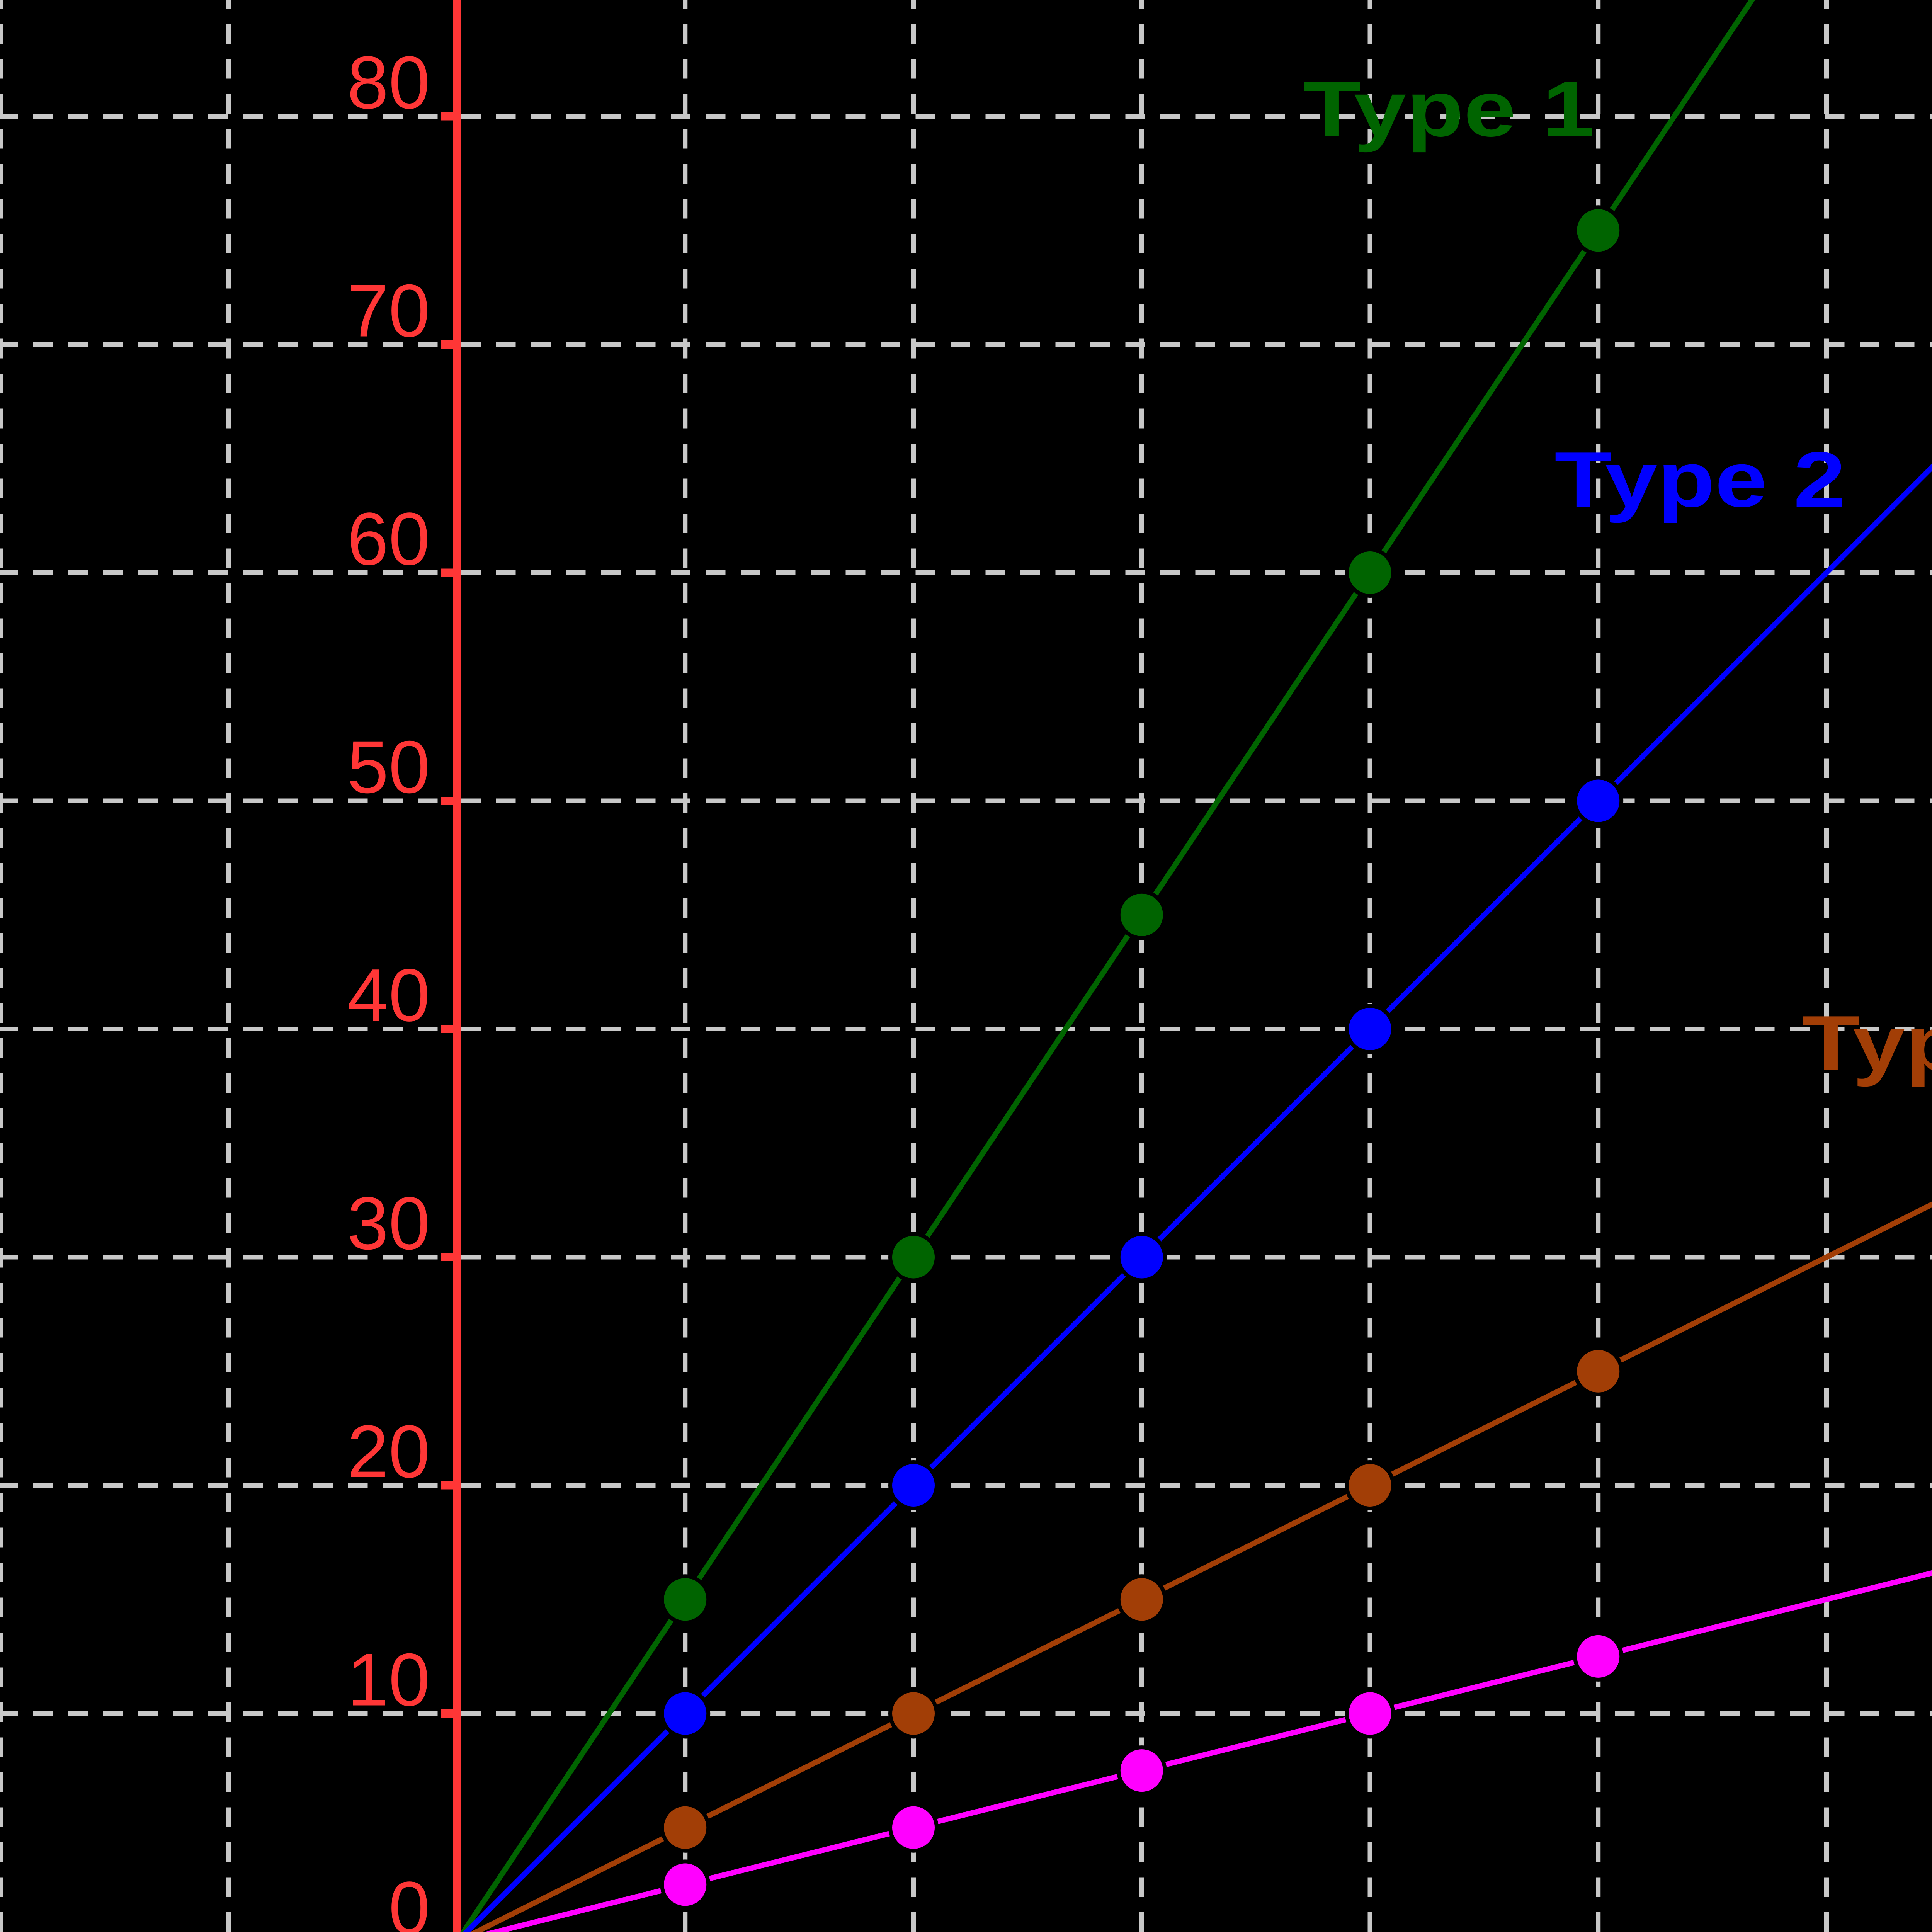 The image size is (1932, 1932). What do you see at coordinates (1449, 109) in the screenshot?
I see `svg-text: Type 1` at bounding box center [1449, 109].